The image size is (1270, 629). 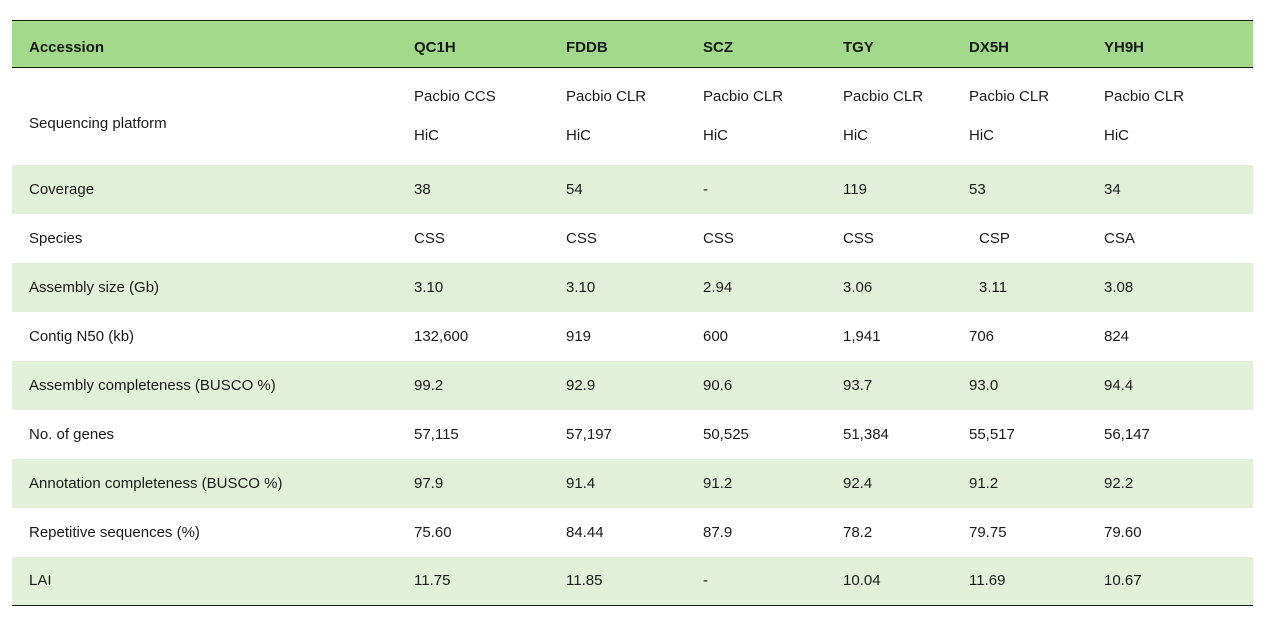 I want to click on row-label: Contig N50 (kb), so click(x=82, y=336).